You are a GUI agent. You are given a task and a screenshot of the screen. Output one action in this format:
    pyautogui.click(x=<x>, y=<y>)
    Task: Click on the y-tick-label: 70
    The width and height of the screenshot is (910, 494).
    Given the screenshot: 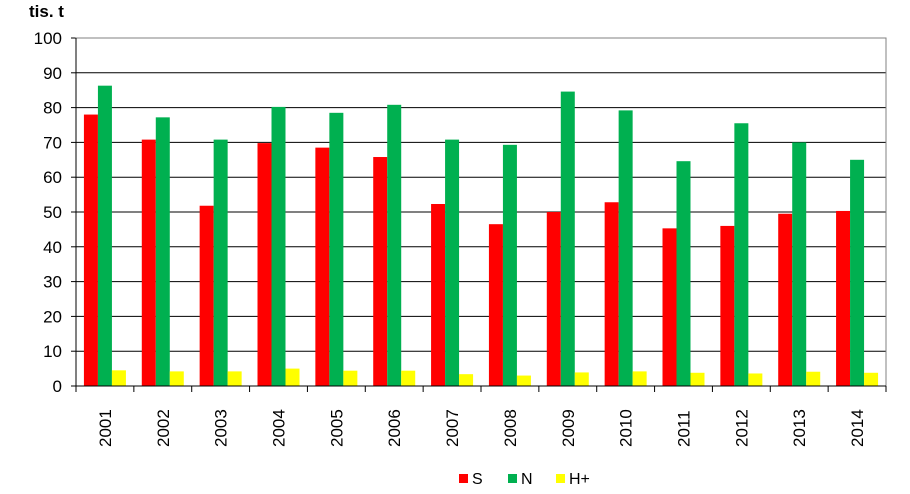 What is the action you would take?
    pyautogui.click(x=52, y=142)
    